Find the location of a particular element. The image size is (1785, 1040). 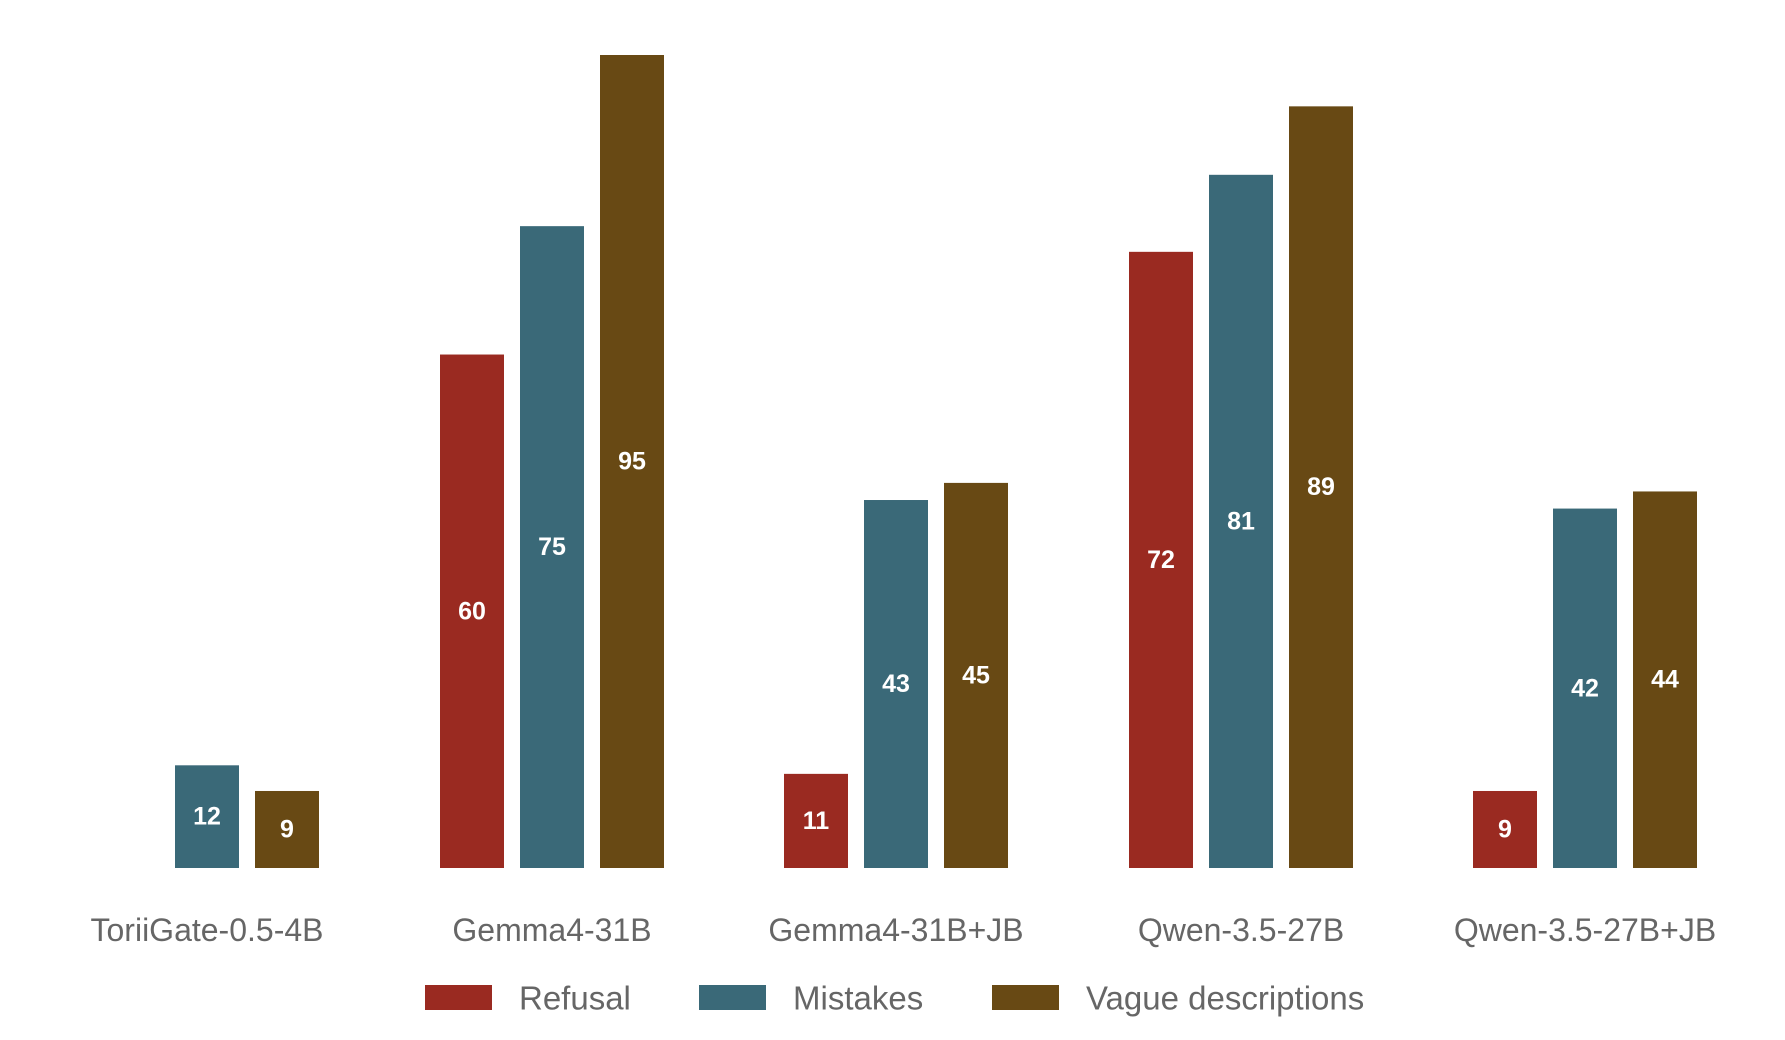

value-label-gemma4-31b-jb-refusal: 11 is located at coordinates (816, 821).